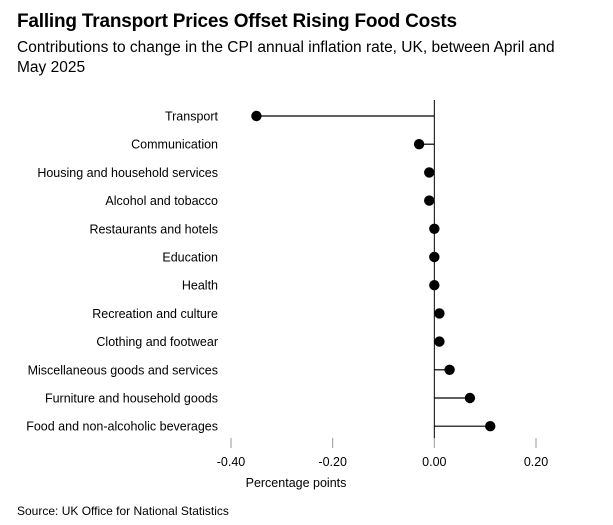 Image resolution: width=613 pixels, height=525 pixels. I want to click on category-label: Food and non-alcoholic beverages, so click(122, 427).